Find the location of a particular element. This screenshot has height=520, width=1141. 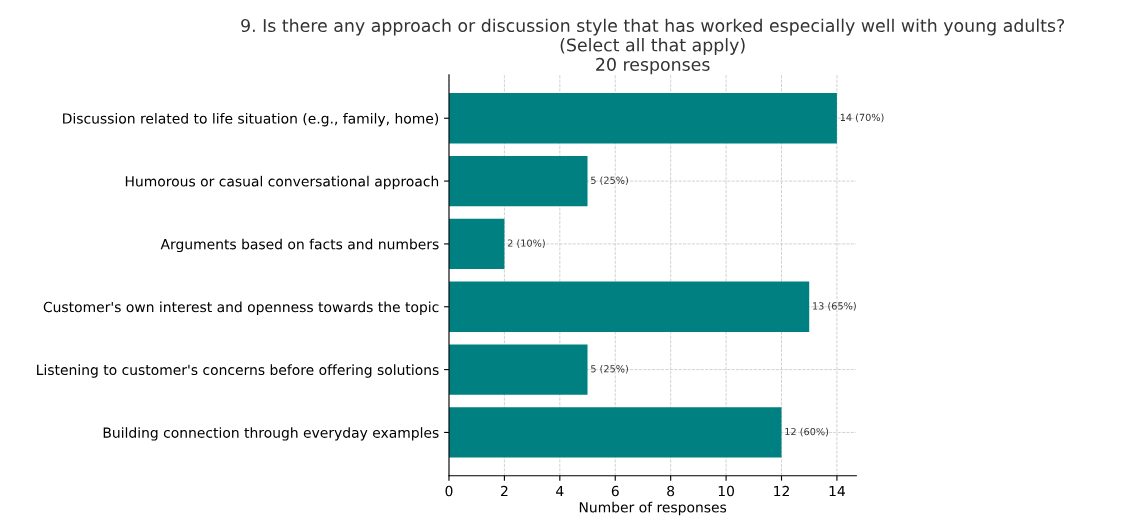

y-tick-label: Arguments based on facts and numbers is located at coordinates (299, 245).